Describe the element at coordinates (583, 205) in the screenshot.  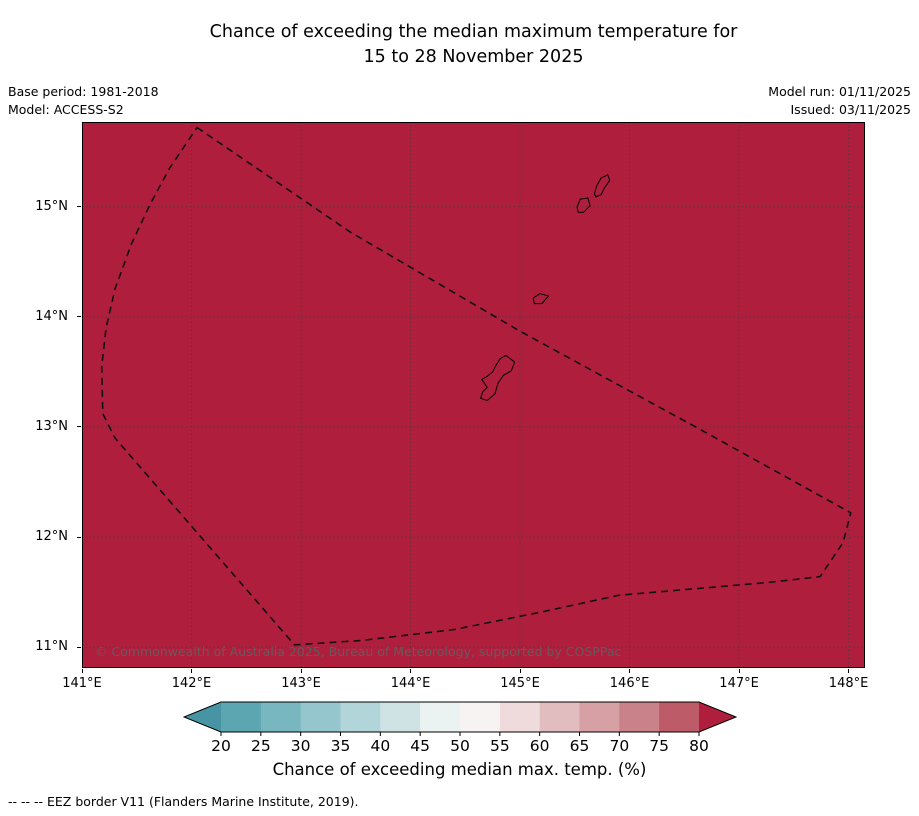
I see `island-outline-tinian` at that location.